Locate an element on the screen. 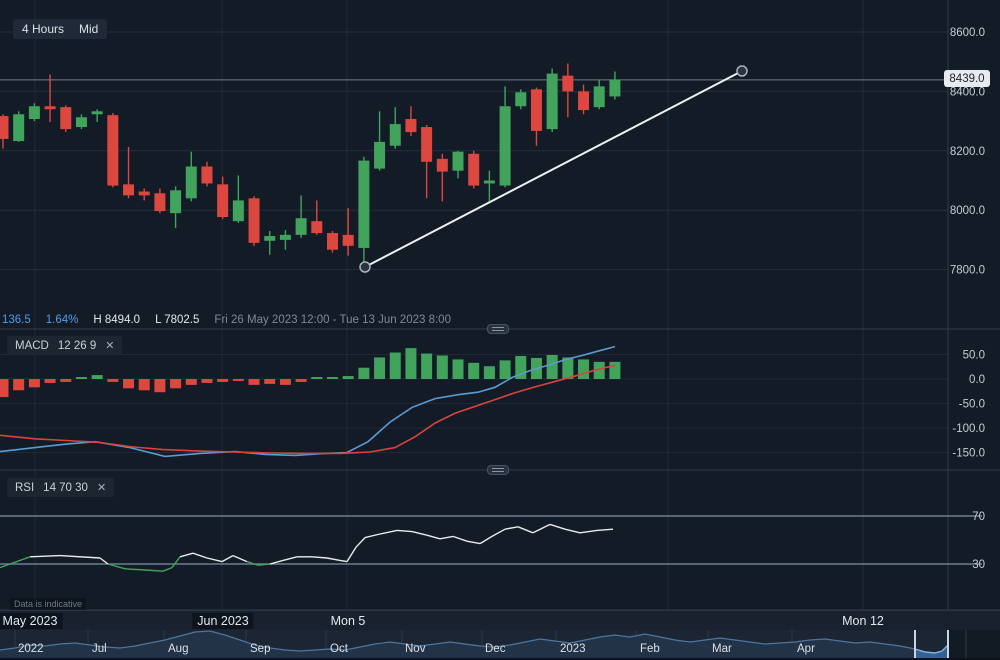  time-axis-label: May 2023 is located at coordinates (31, 621).